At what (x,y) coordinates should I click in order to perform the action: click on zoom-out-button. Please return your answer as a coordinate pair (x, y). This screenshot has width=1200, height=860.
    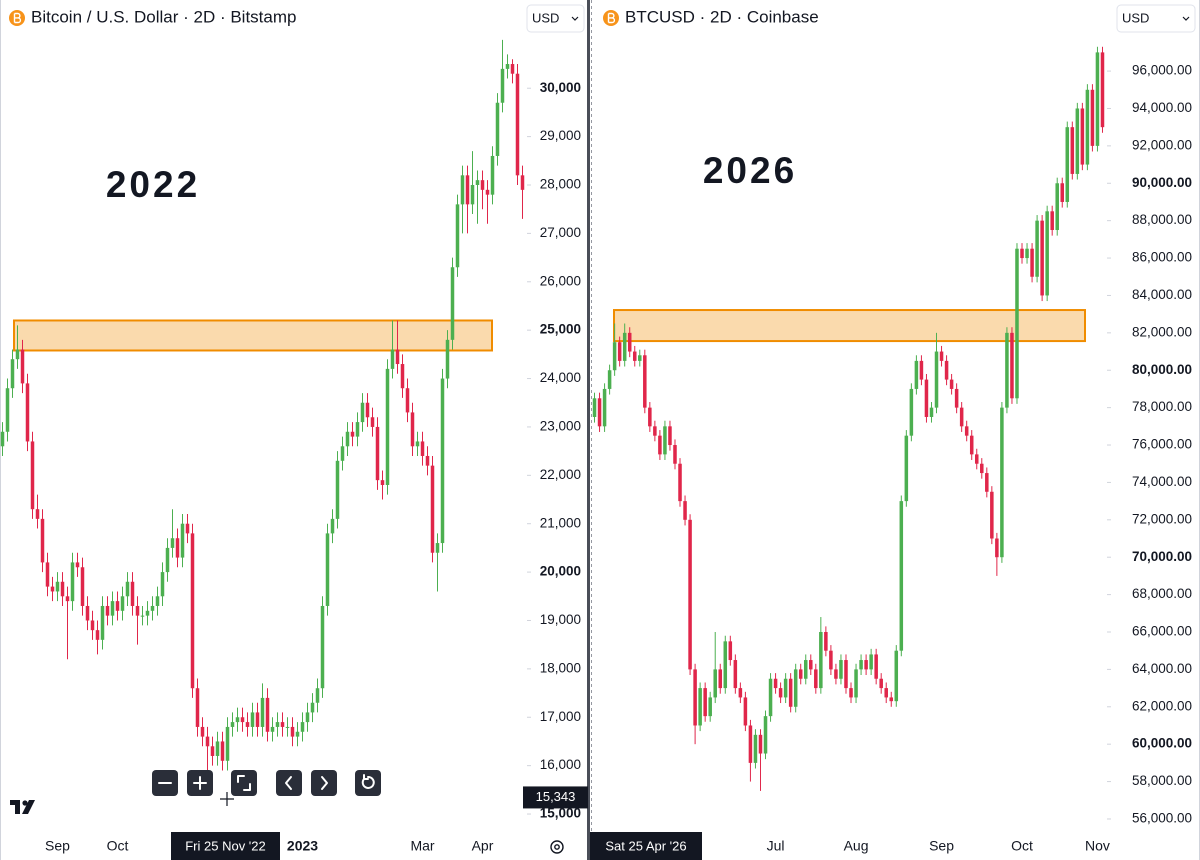
    Looking at the image, I should click on (165, 783).